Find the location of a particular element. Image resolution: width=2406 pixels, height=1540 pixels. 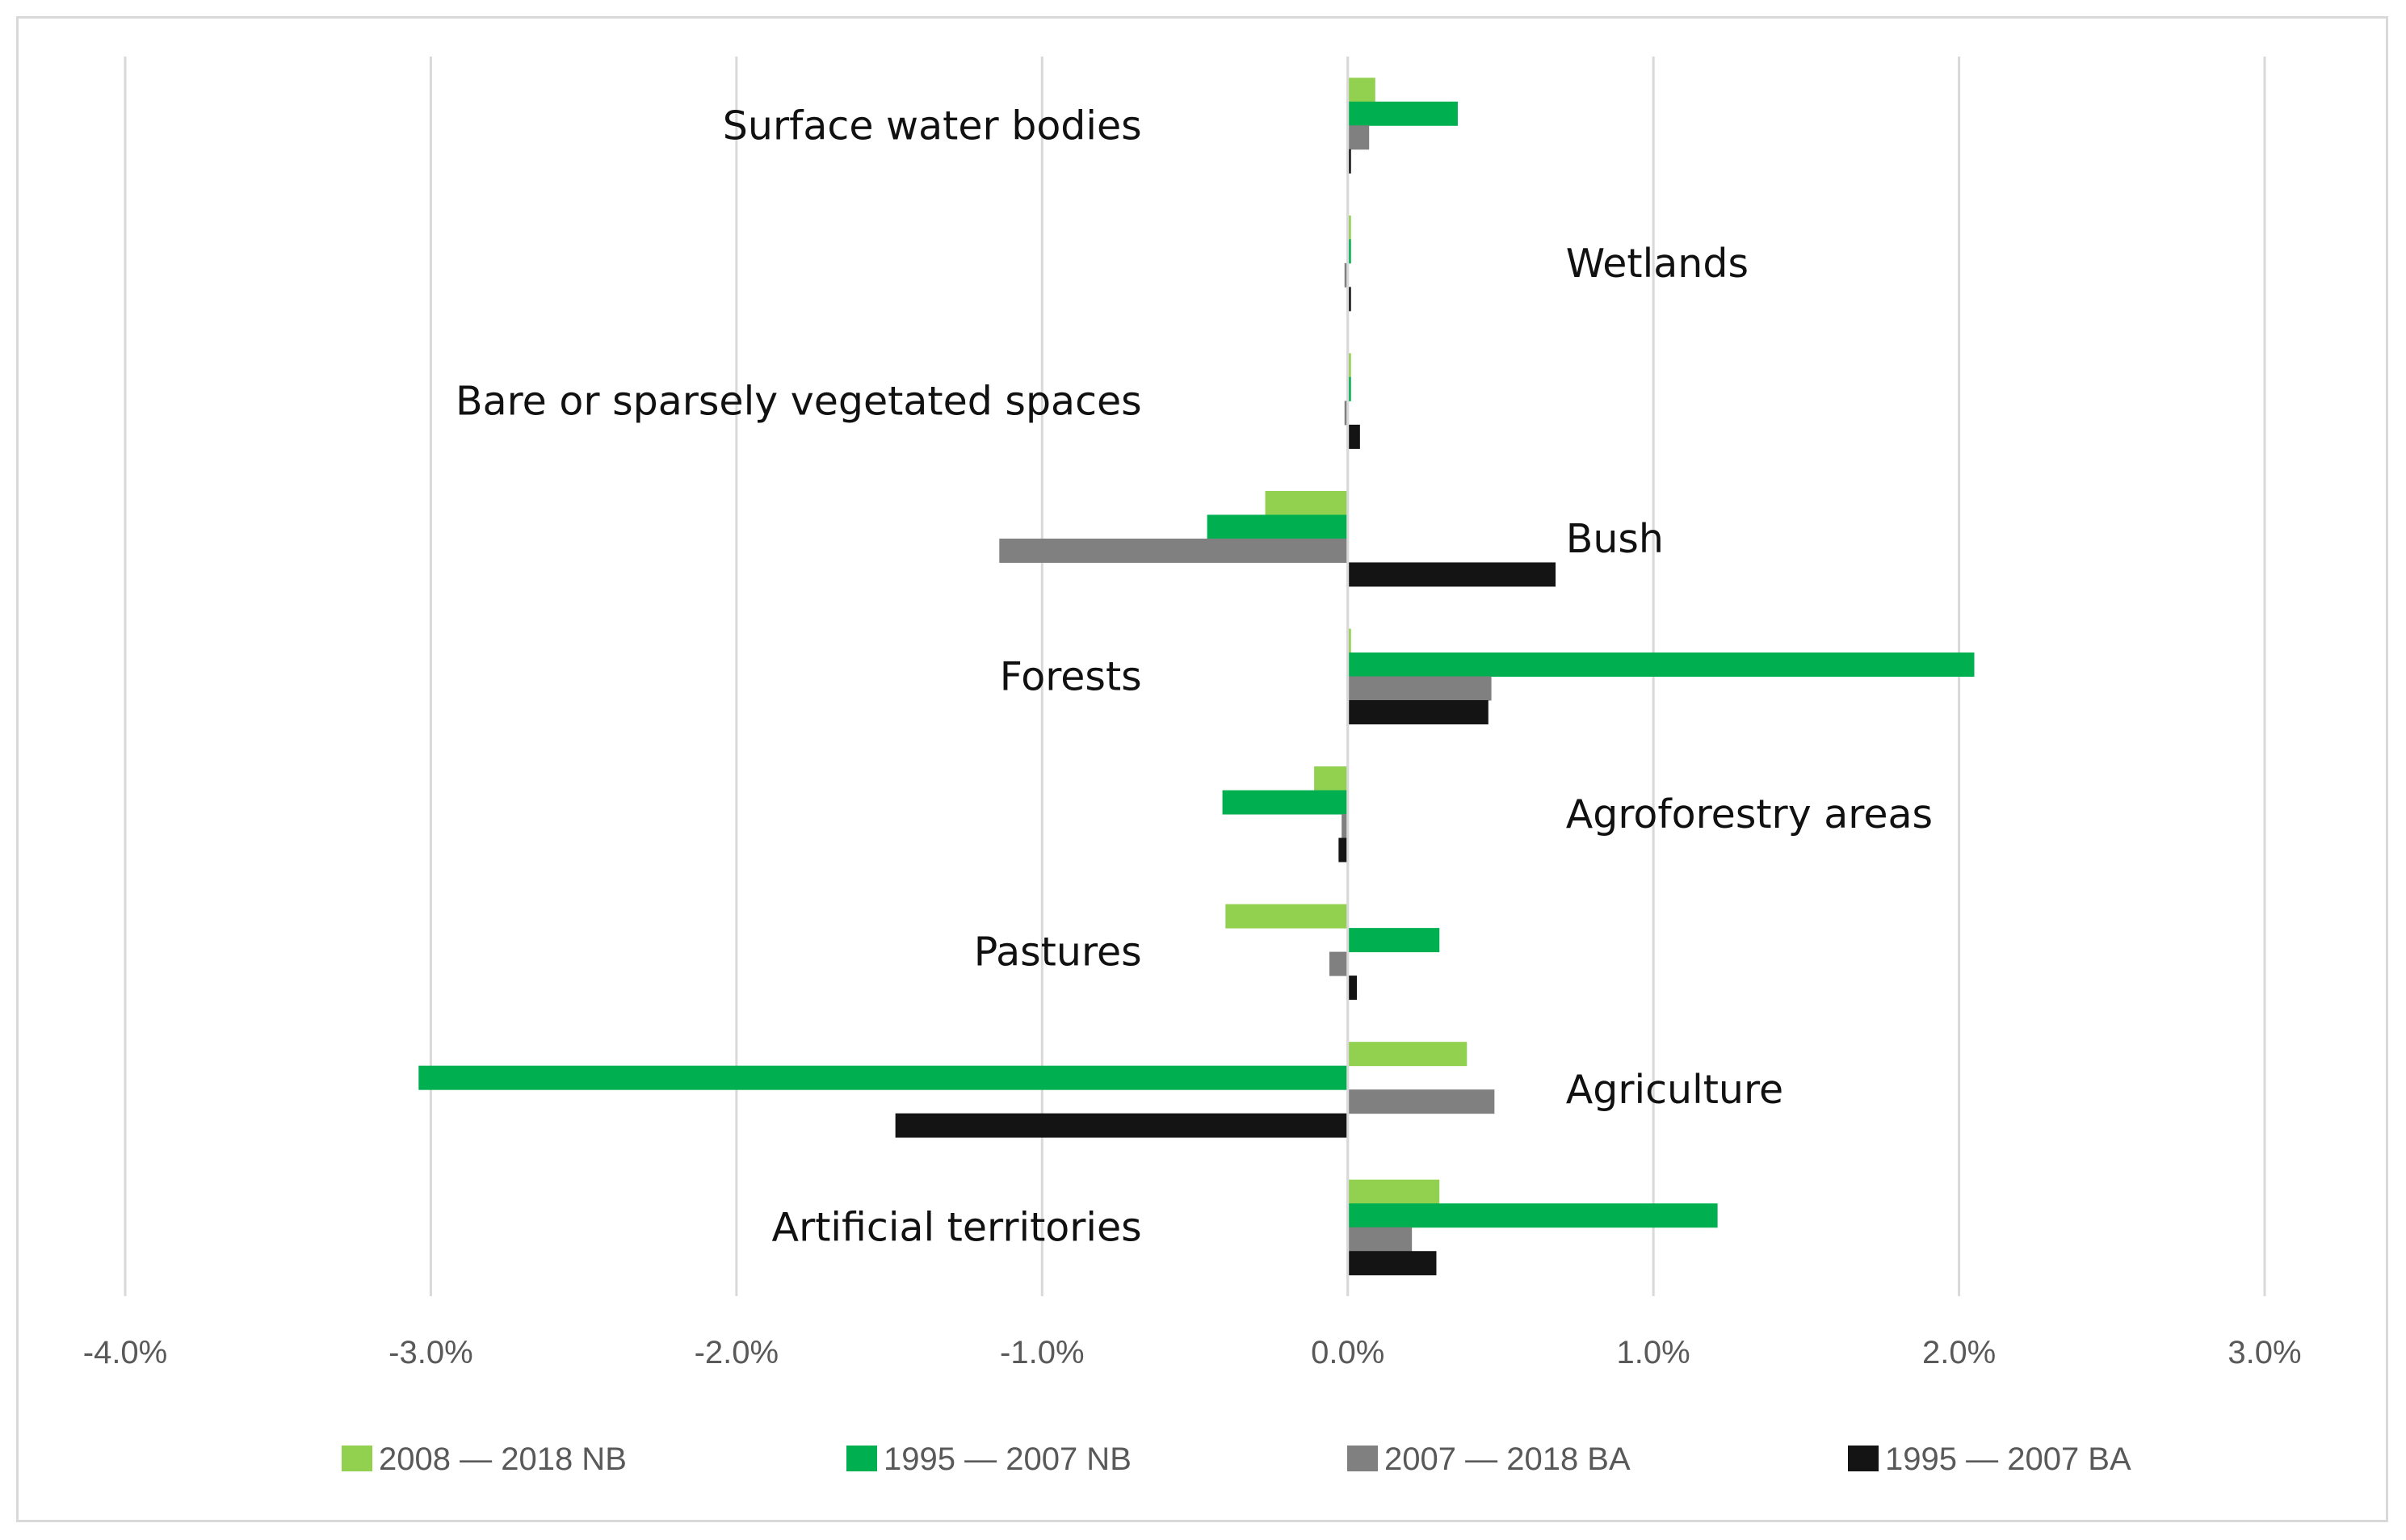

x-tick-label: -1.0% is located at coordinates (1042, 1352).